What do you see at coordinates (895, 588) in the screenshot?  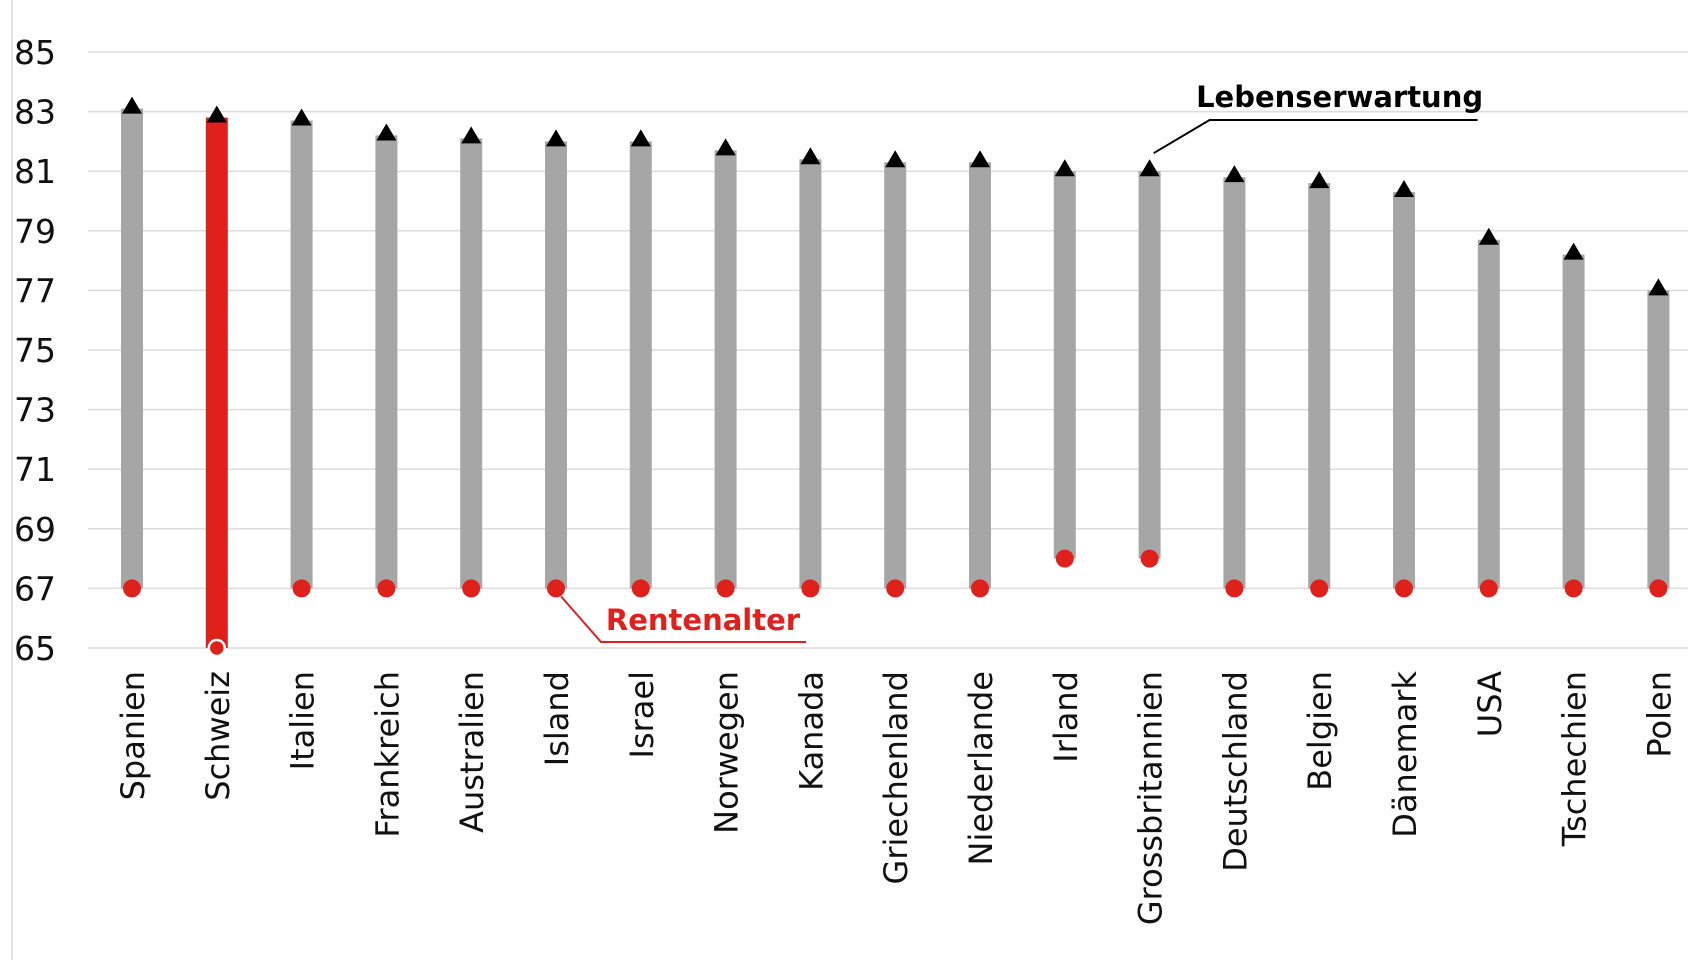 I see `rentenalter-marker-griechenland` at bounding box center [895, 588].